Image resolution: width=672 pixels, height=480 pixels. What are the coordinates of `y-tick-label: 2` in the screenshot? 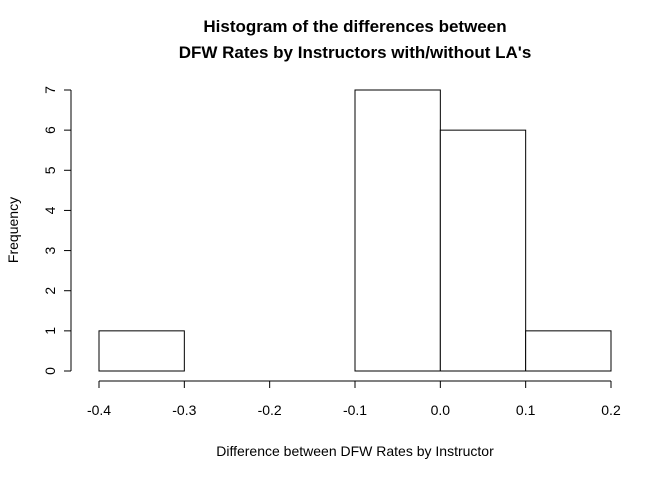 It's located at (50, 291).